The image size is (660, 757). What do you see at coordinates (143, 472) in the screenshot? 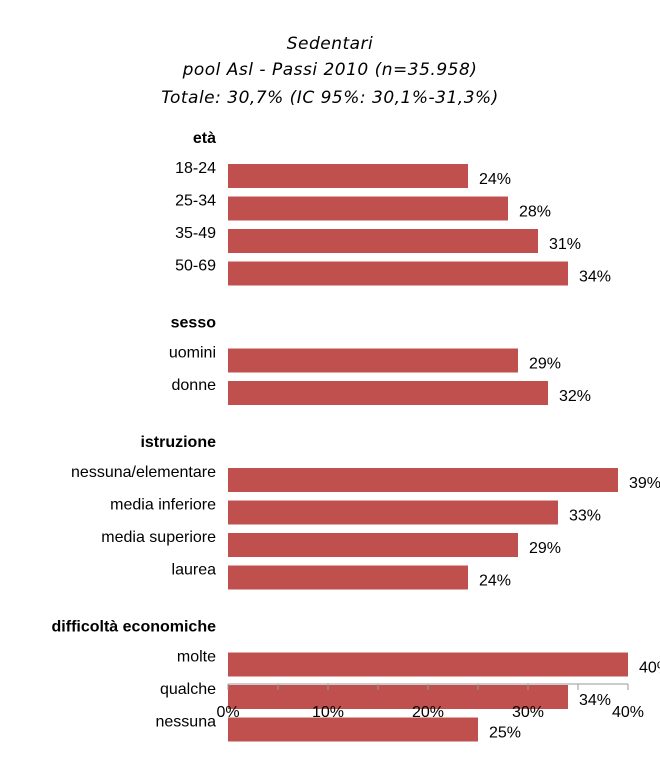
I see `category-label: nessuna/elementare` at bounding box center [143, 472].